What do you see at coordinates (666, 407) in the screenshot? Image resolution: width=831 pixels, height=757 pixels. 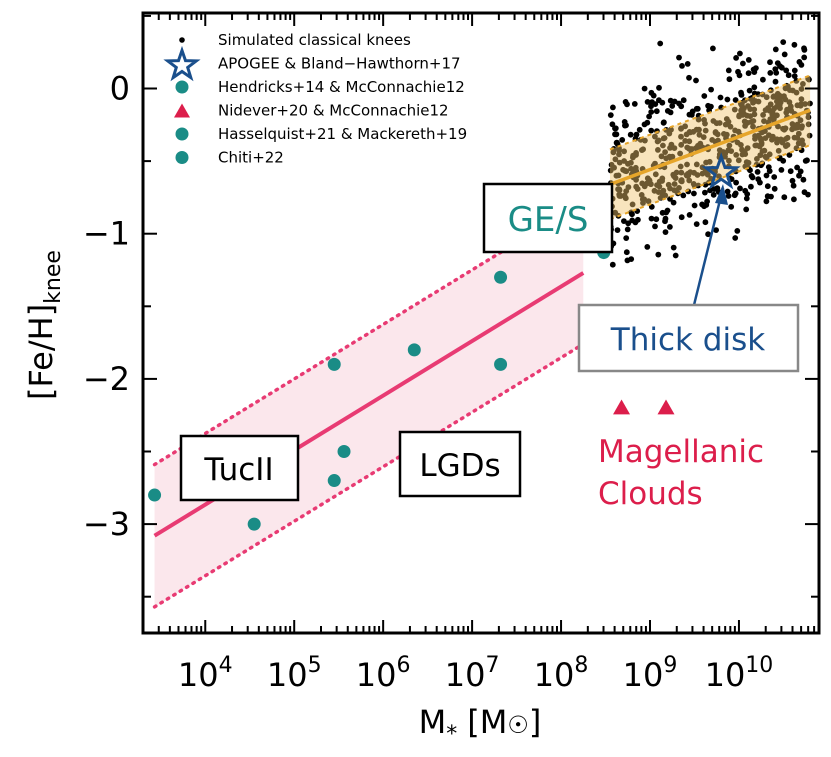 I see `nidever-triangle` at bounding box center [666, 407].